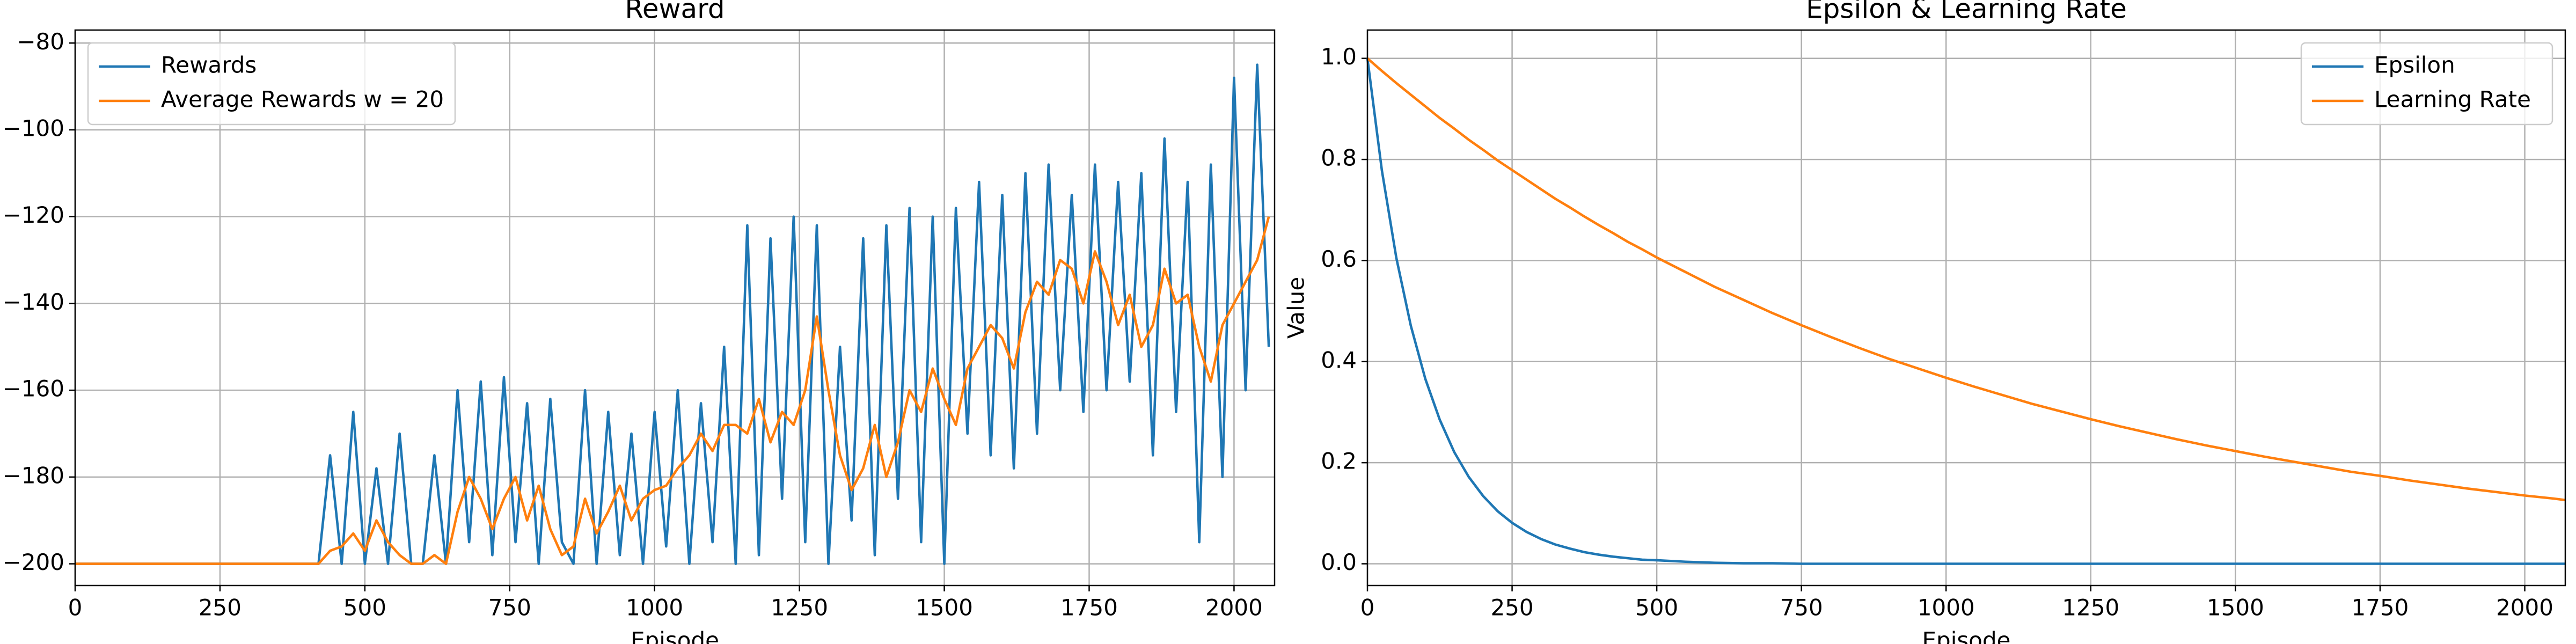 This screenshot has height=644, width=2576. What do you see at coordinates (2414, 65) in the screenshot?
I see `legend-label: Epsilon` at bounding box center [2414, 65].